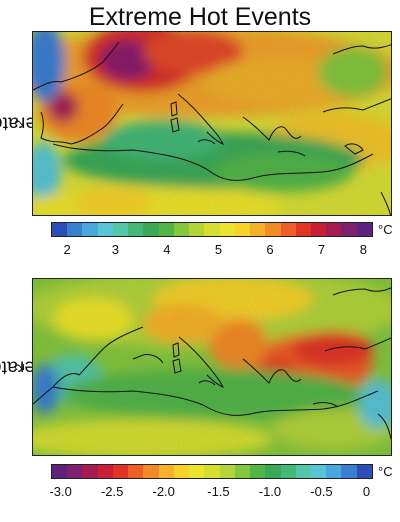 The image size is (400, 522). What do you see at coordinates (366, 491) in the screenshot?
I see `colorbar-tick-label: 0` at bounding box center [366, 491].